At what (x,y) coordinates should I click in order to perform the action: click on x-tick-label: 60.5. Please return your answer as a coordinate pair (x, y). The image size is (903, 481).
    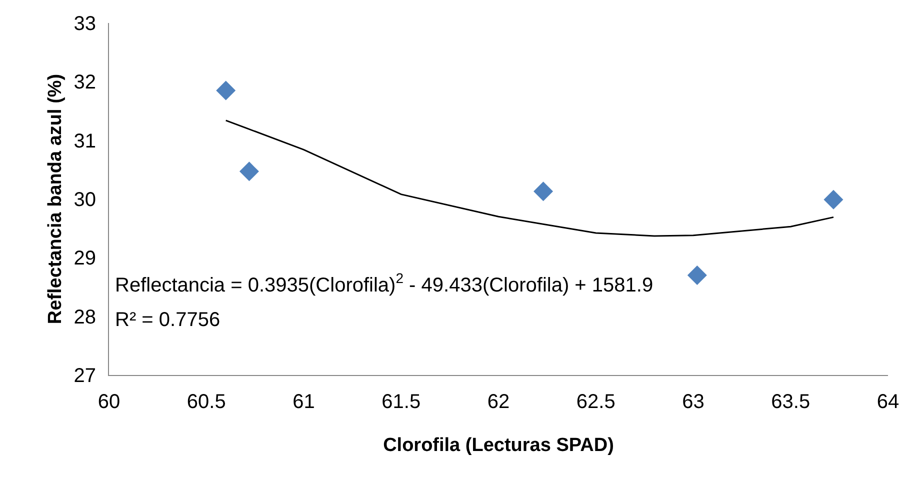
    Looking at the image, I should click on (206, 402).